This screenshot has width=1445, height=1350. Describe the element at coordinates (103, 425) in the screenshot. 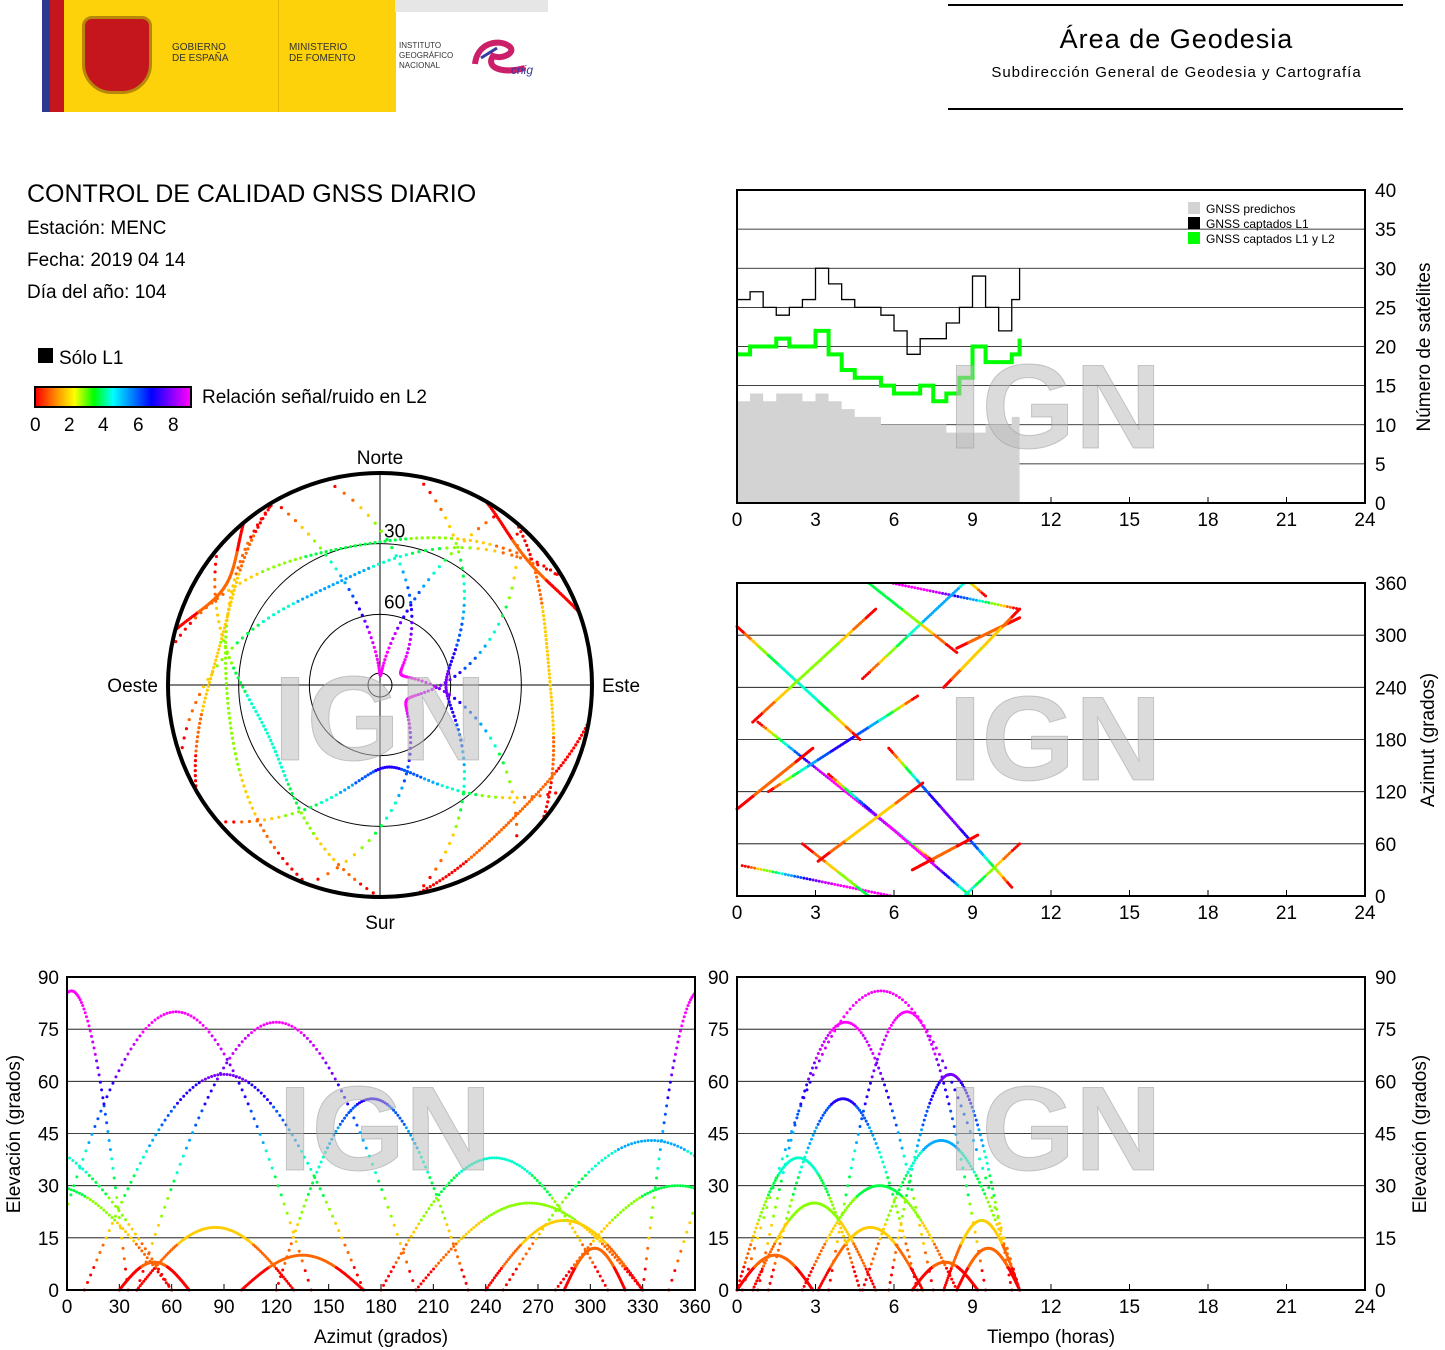

I see `snr-tick-4: 4` at that location.